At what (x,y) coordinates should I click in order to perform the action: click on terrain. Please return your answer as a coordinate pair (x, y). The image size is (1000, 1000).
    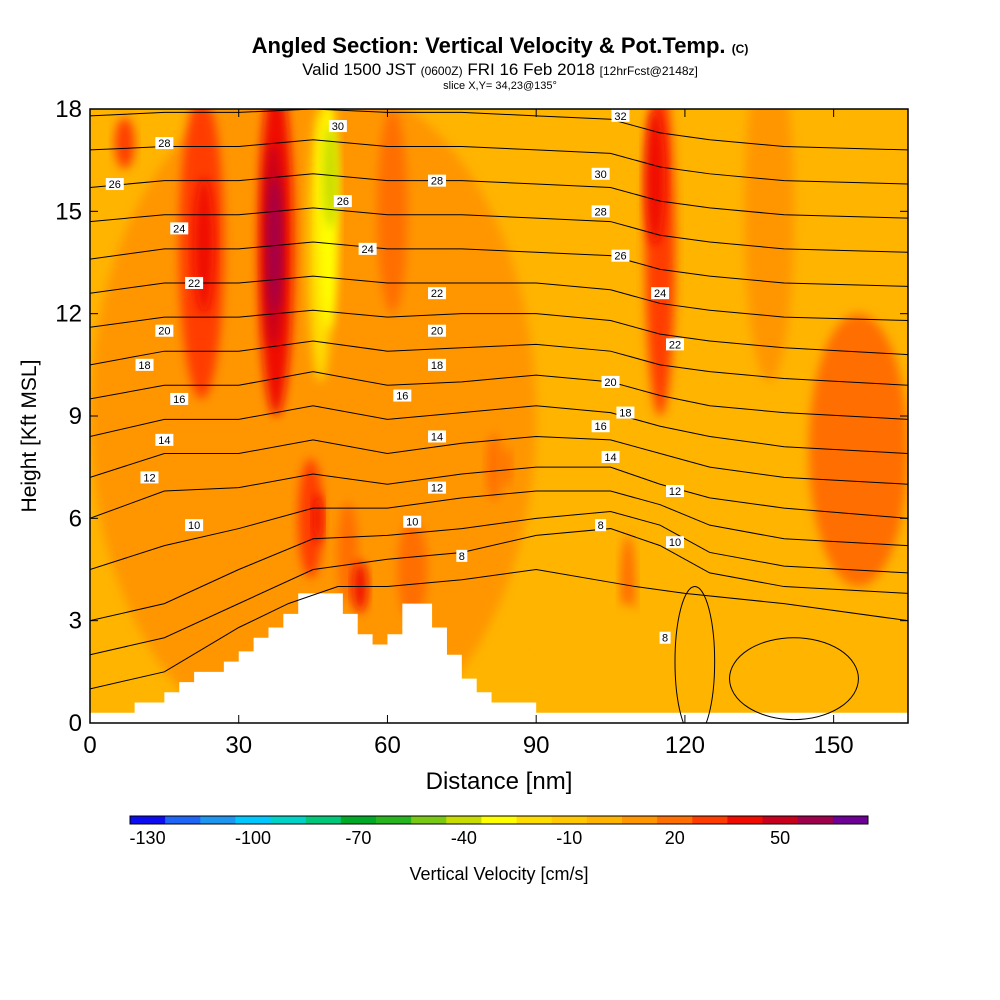
    Looking at the image, I should click on (499, 658).